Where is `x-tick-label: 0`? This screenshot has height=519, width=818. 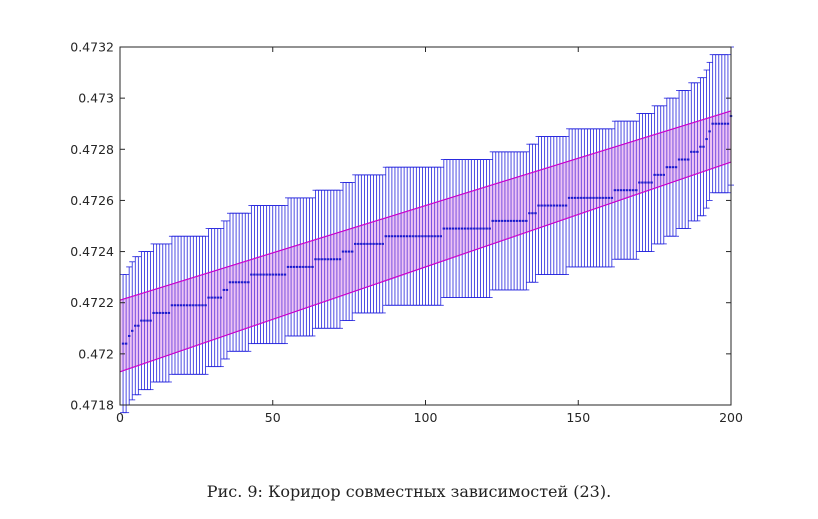
x-tick-label: 0 is located at coordinates (120, 417).